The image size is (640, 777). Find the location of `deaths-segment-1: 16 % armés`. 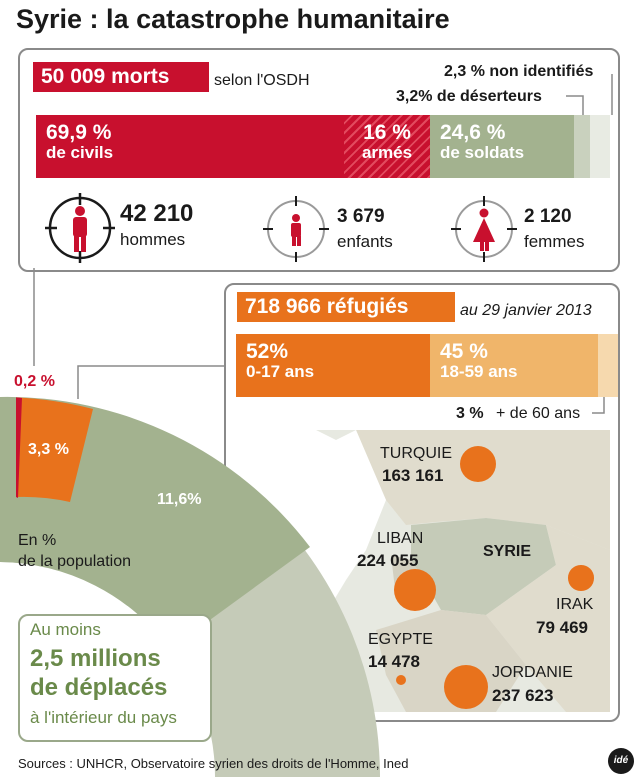

deaths-segment-1: 16 % armés is located at coordinates (387, 146).